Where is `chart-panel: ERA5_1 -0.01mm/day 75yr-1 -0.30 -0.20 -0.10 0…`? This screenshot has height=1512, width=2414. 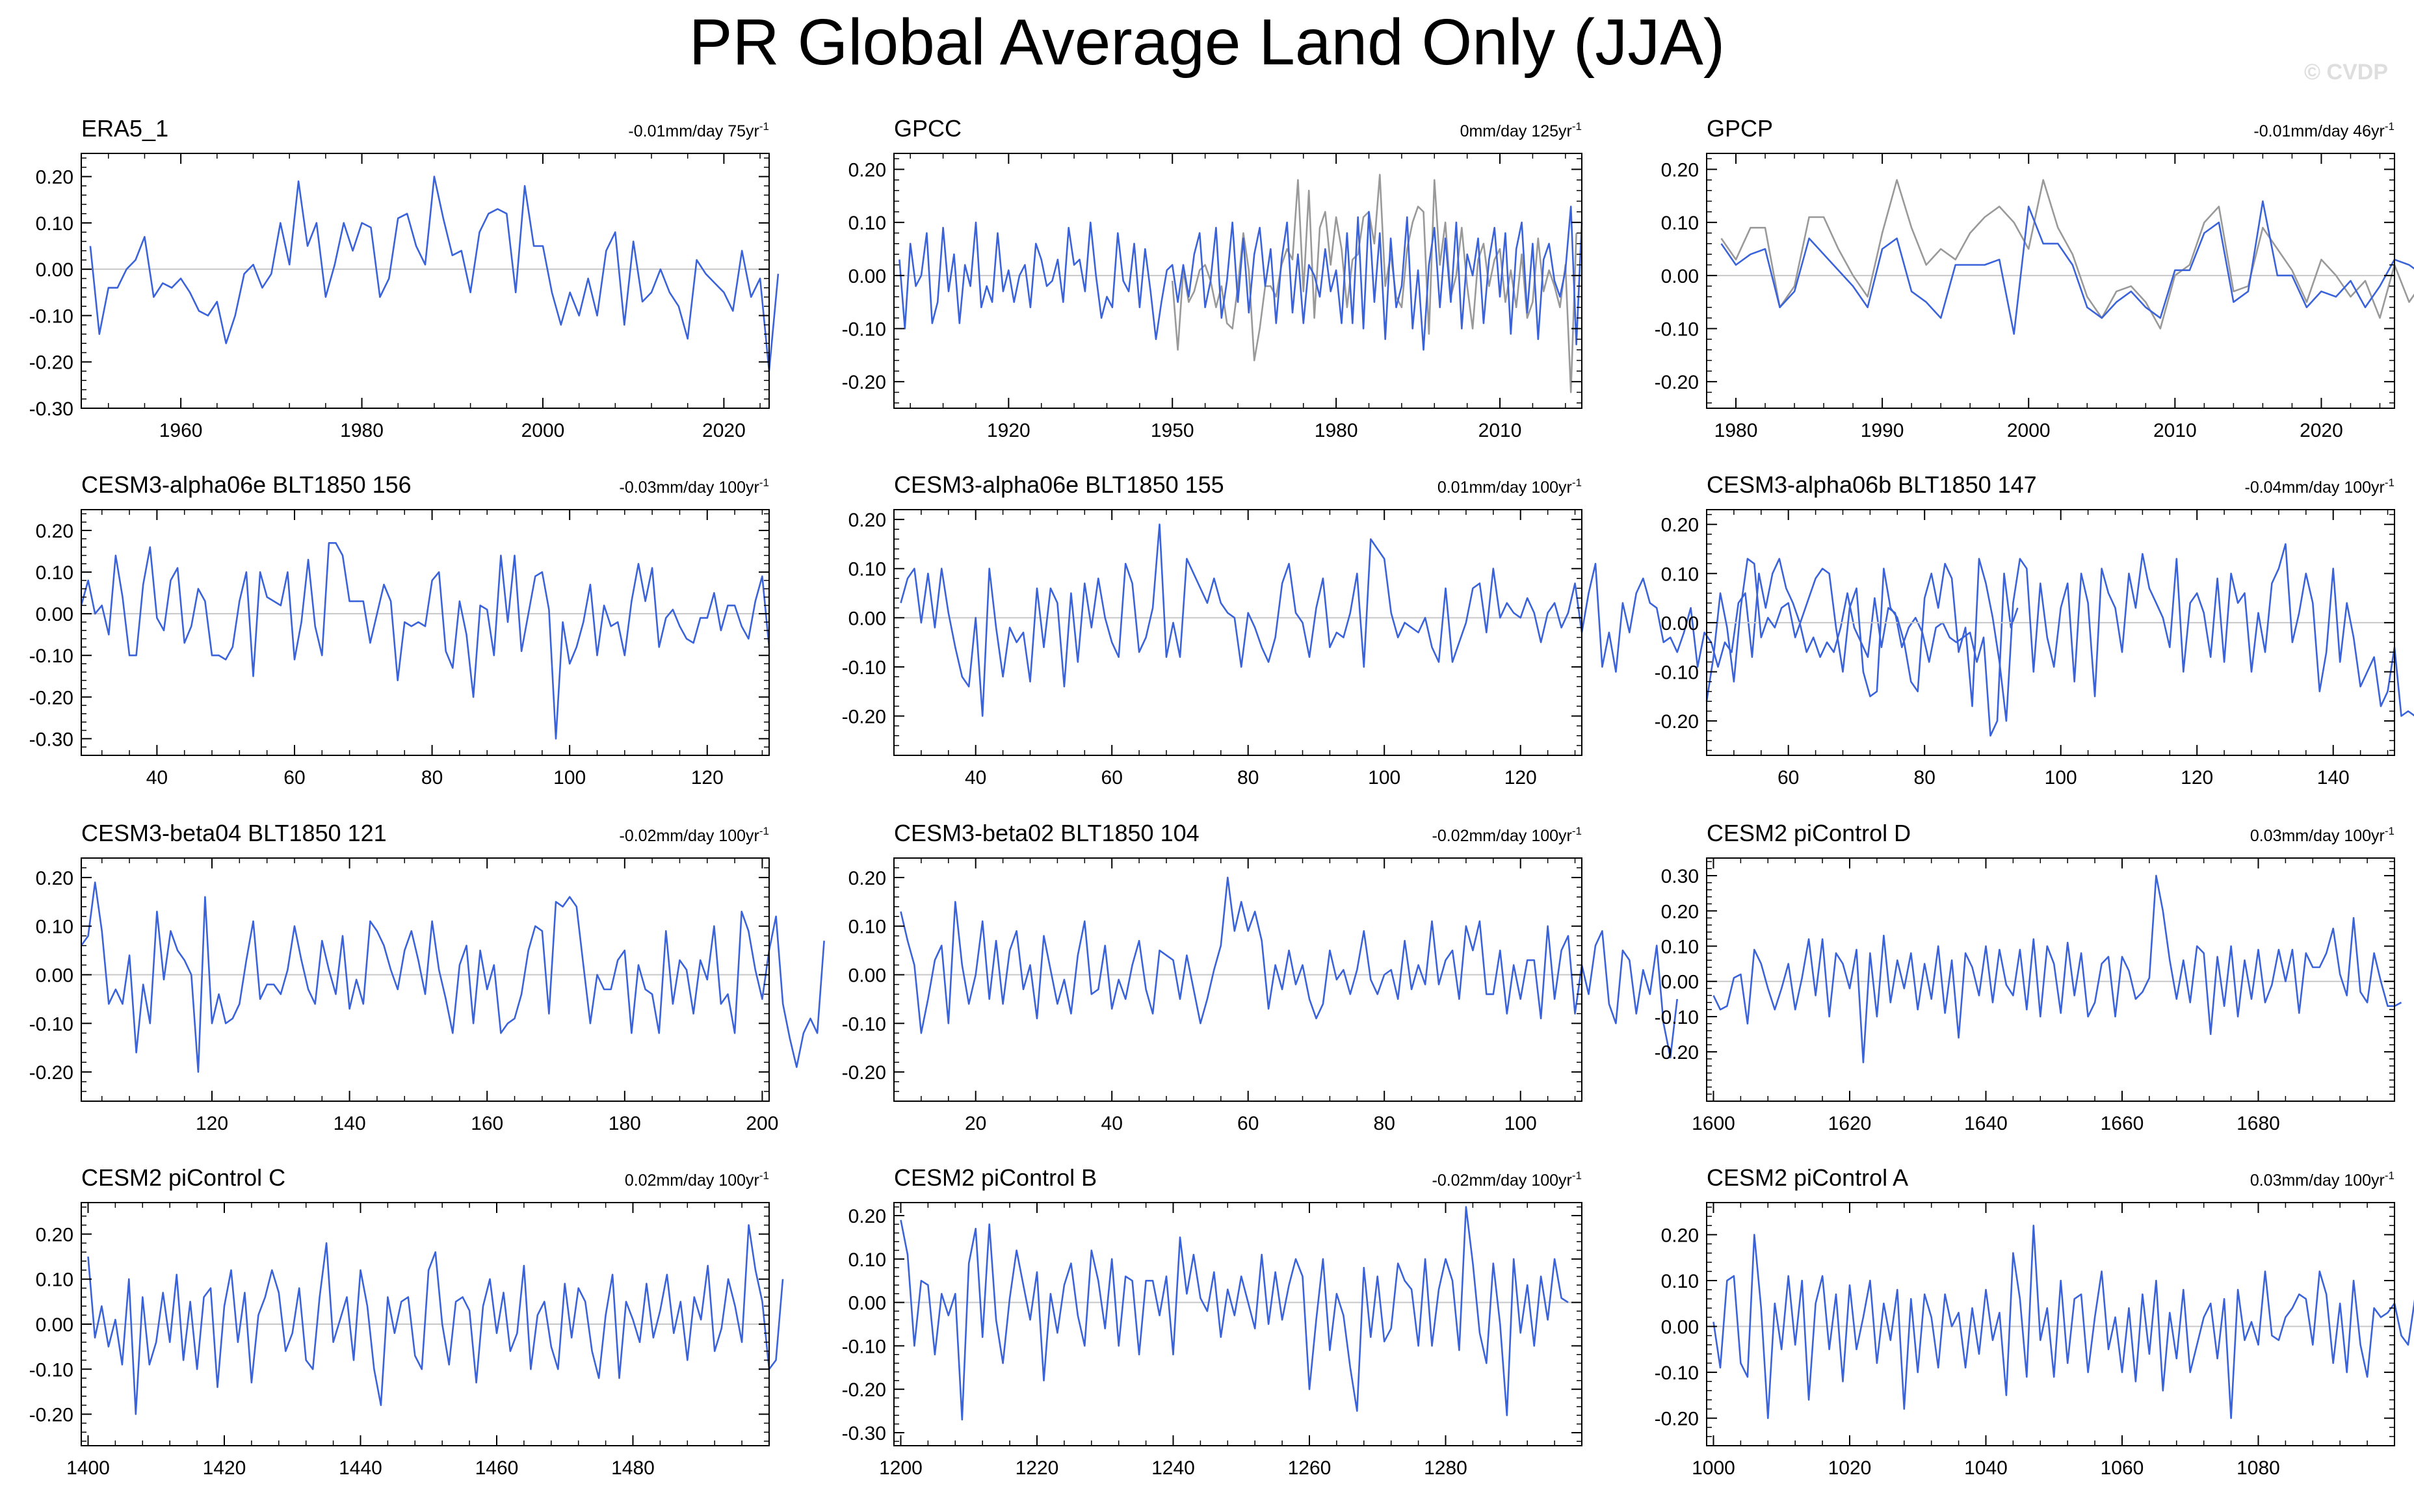 chart-panel: ERA5_1 -0.01mm/day 75yr-1 -0.30 -0.20 -0.10 0… is located at coordinates (404, 278).